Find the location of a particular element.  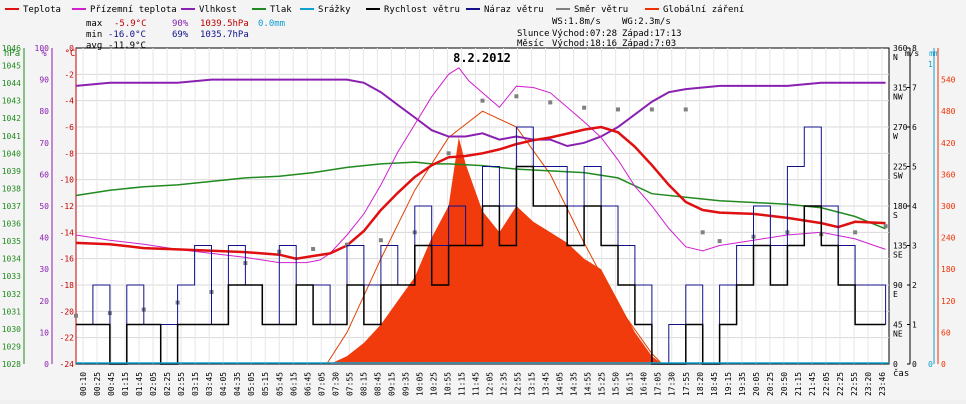

direction-axis-tick: 180 is located at coordinates (900, 206).